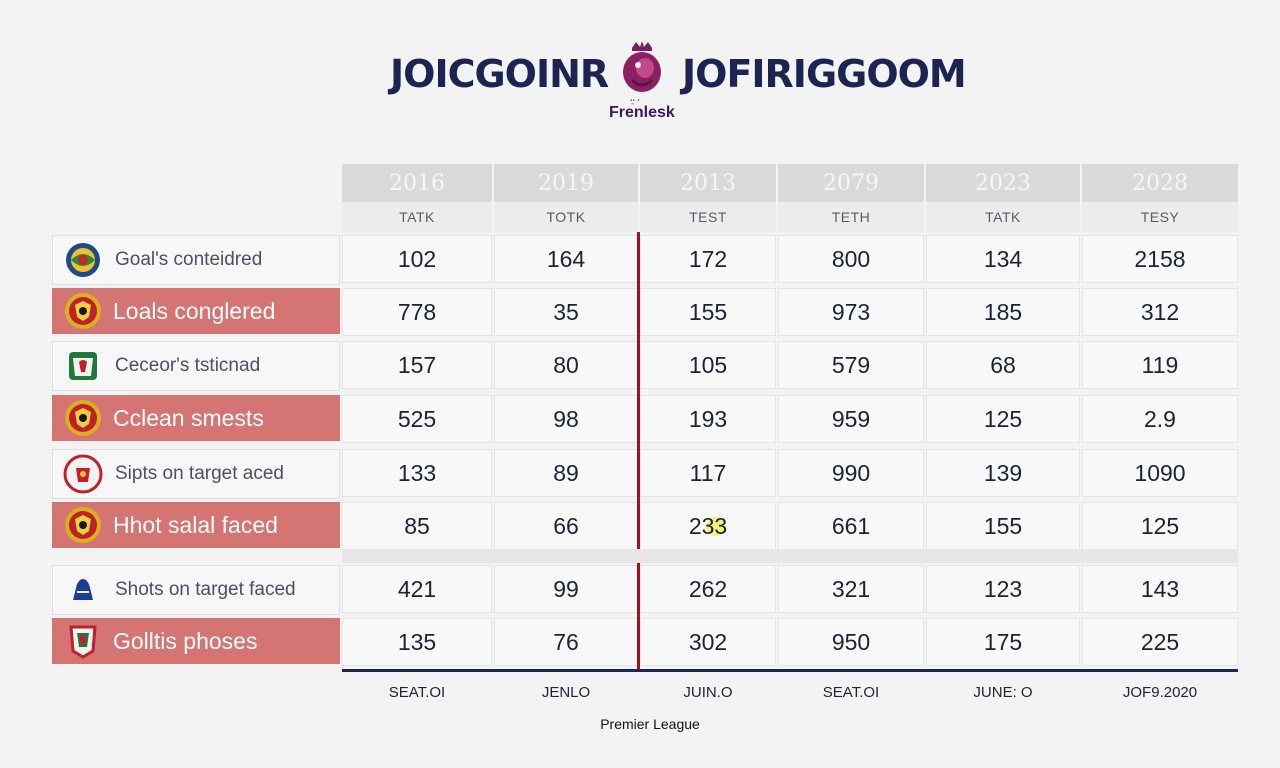 The height and width of the screenshot is (768, 1280). I want to click on row-label-text: Cclean smests, so click(188, 417).